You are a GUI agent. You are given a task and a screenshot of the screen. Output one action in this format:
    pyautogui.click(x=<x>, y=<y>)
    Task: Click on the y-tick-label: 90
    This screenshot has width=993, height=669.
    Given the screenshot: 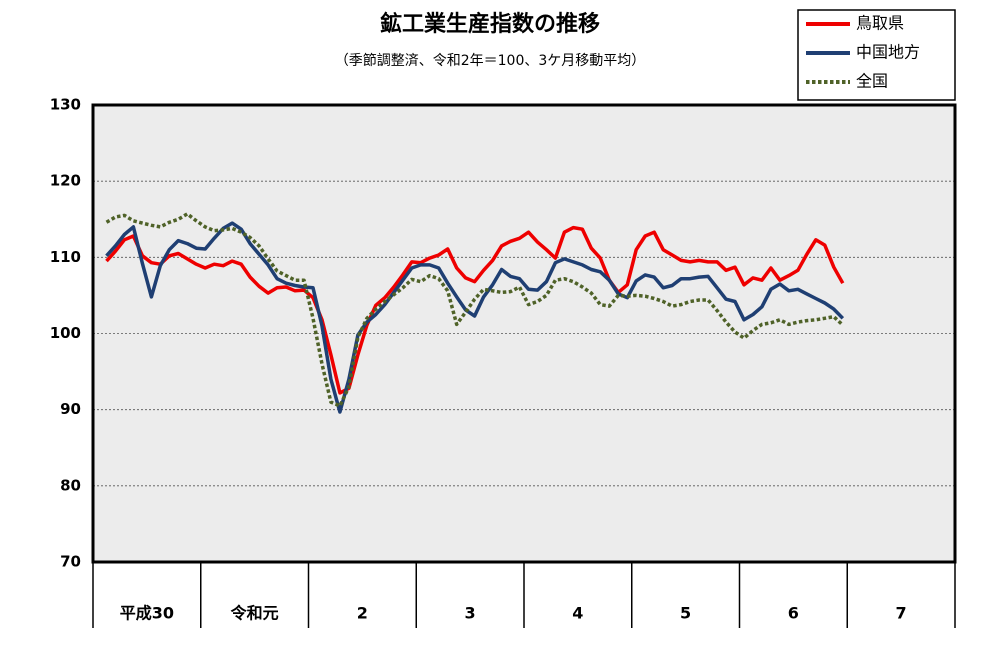 What is the action you would take?
    pyautogui.click(x=70, y=409)
    